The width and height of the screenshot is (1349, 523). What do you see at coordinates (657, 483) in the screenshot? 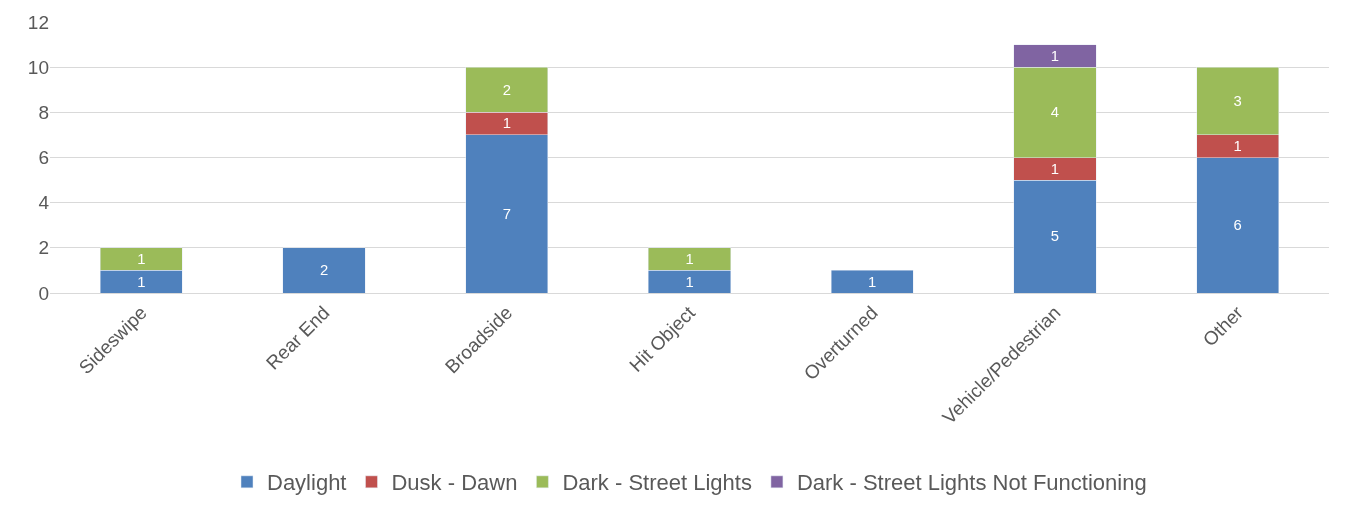
I see `legend-label: Dark - Street Lights` at bounding box center [657, 483].